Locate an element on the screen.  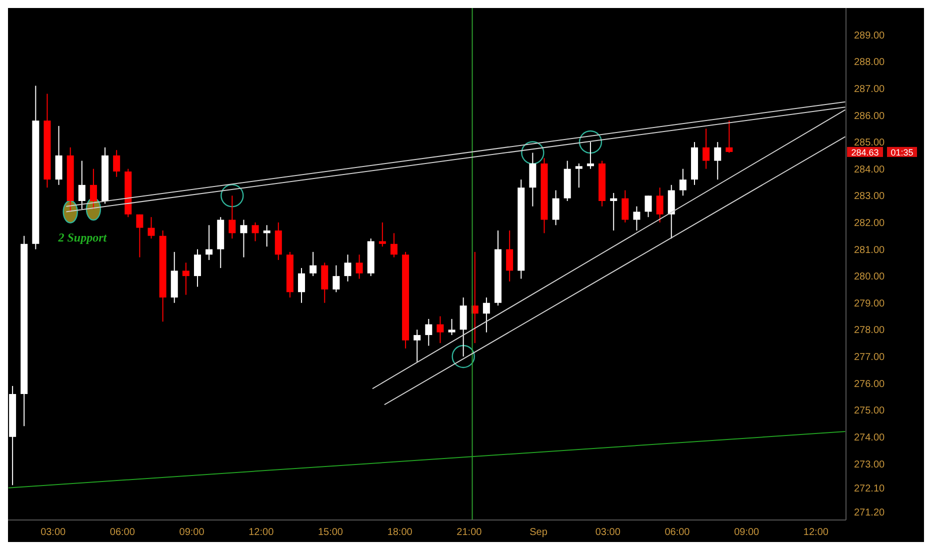
text: 284.63 is located at coordinates (865, 152).